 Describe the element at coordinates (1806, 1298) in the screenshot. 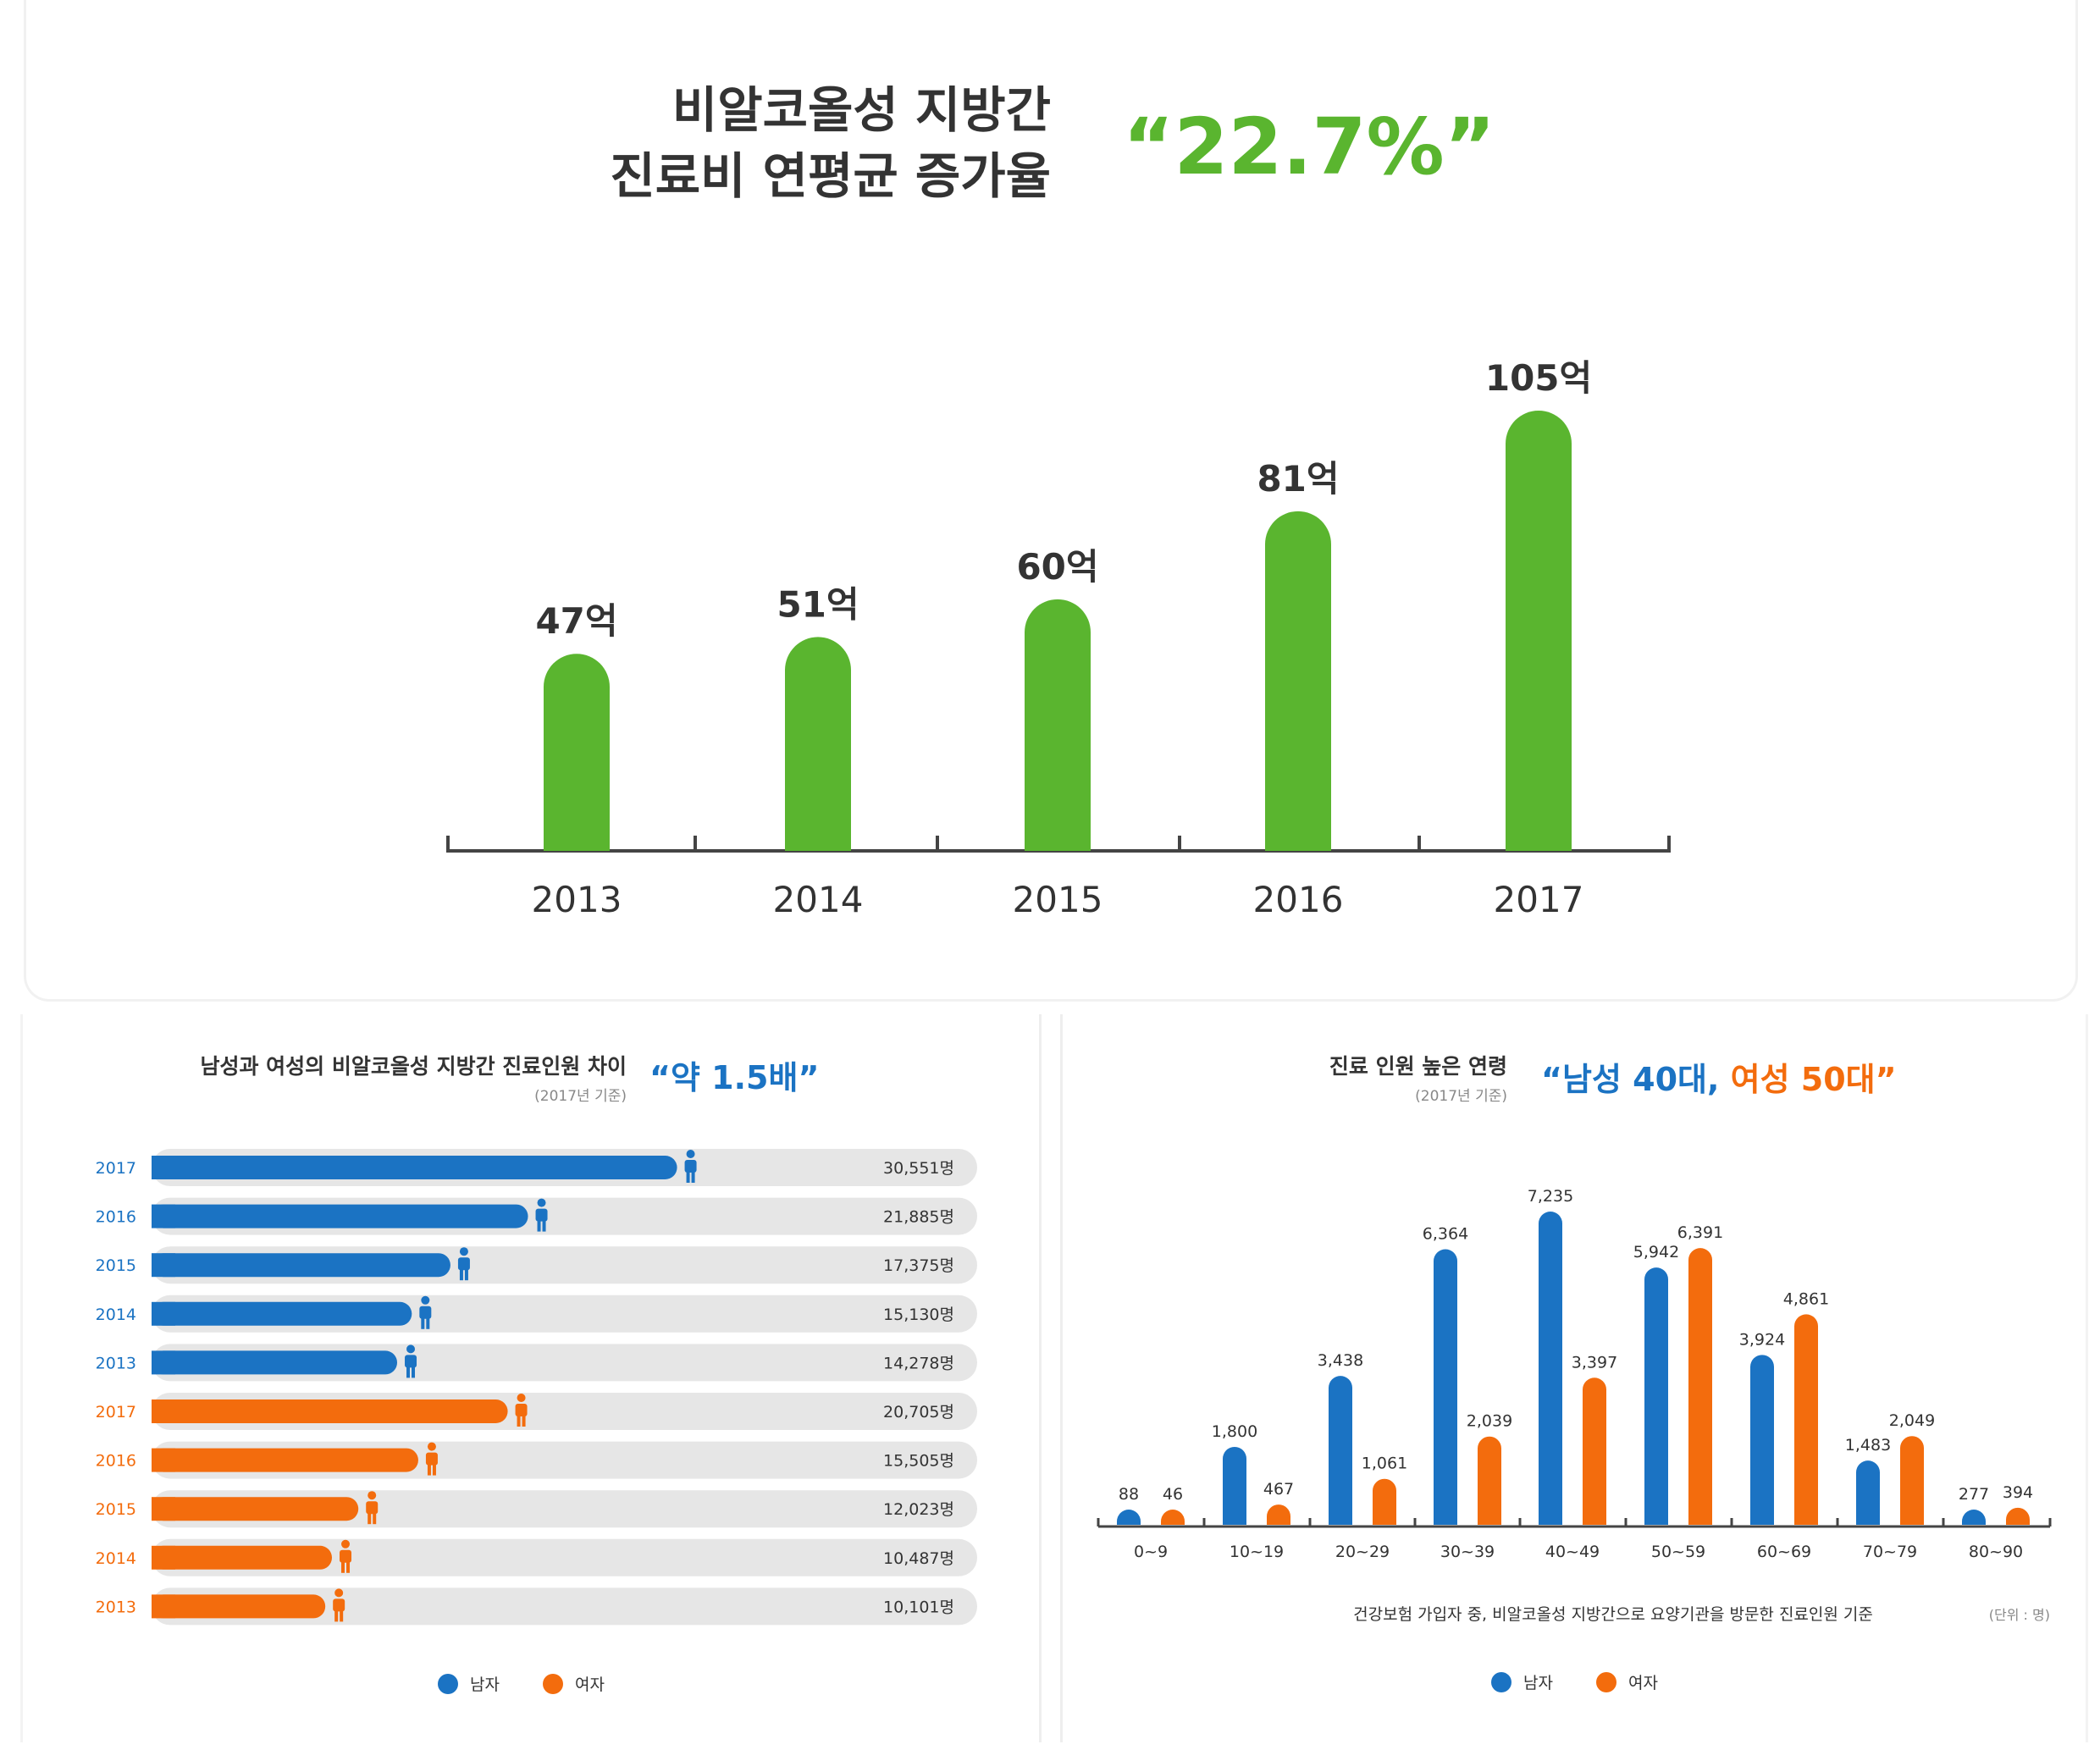

I see `age-value-label: 4,861` at that location.